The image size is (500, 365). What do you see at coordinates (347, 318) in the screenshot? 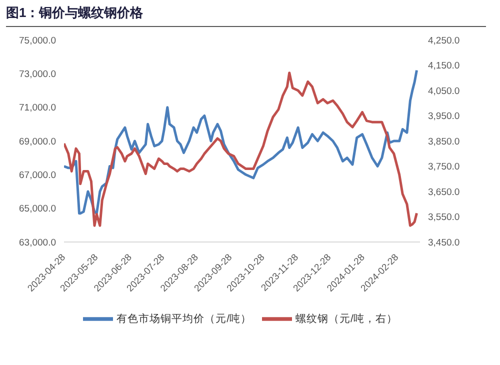
I see `legend-label: 螺纹钢（元/吨，右）` at bounding box center [347, 318].